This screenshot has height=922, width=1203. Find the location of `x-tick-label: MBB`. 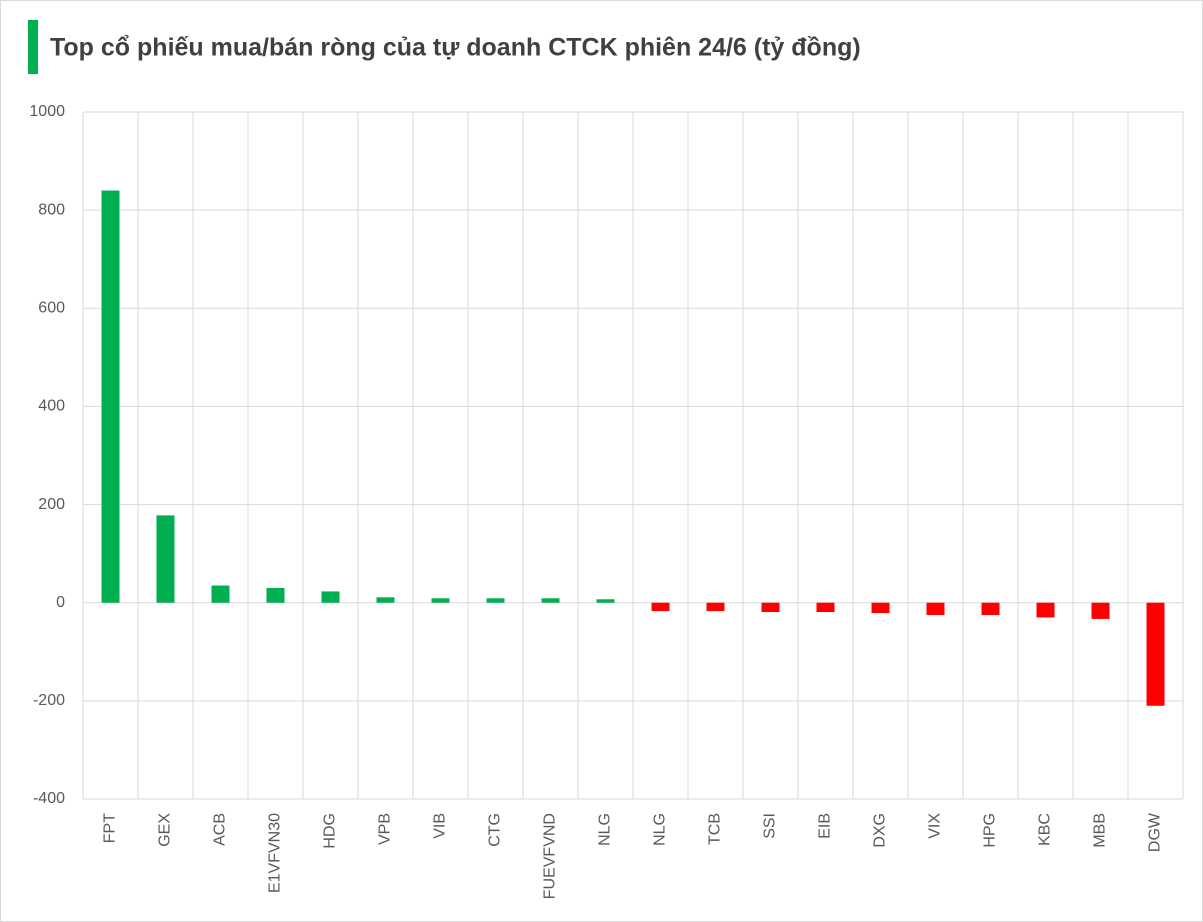

x-tick-label: MBB is located at coordinates (1100, 830).